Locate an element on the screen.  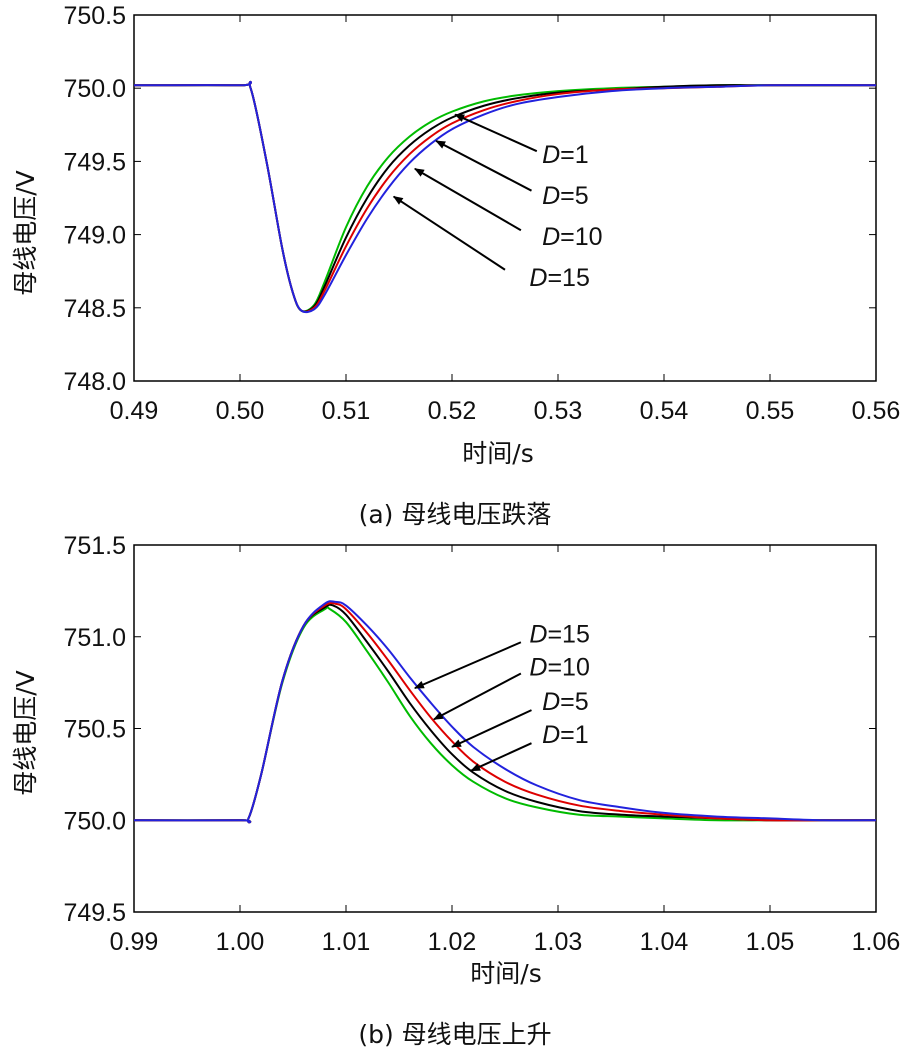
y-tick-label: 748.0 is located at coordinates (94, 382).